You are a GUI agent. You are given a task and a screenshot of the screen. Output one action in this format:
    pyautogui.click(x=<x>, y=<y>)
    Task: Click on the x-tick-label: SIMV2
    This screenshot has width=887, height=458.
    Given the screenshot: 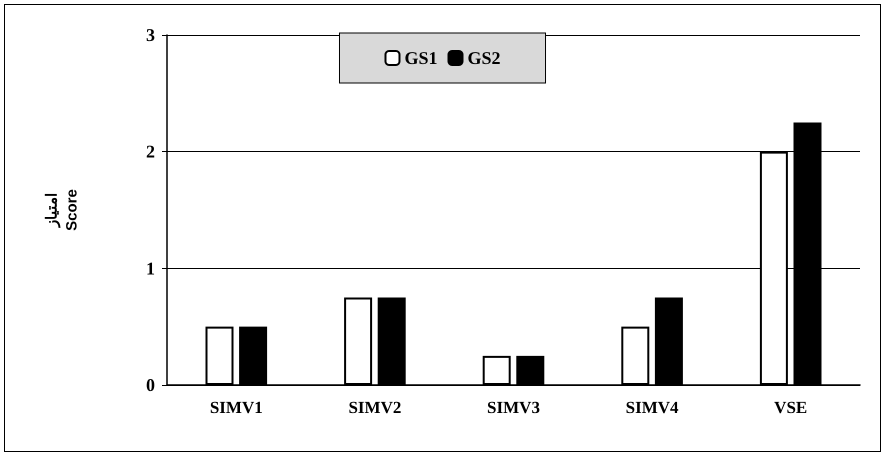 What is the action you would take?
    pyautogui.click(x=375, y=407)
    